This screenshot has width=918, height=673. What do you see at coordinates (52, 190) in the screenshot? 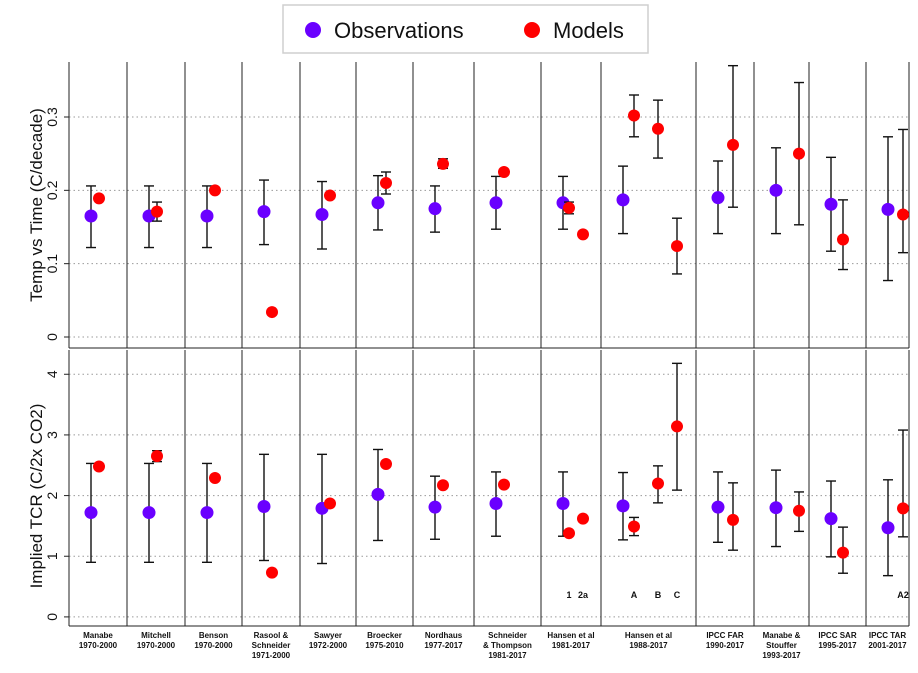
I see `top-y-tick-label: 0.2` at bounding box center [52, 190].